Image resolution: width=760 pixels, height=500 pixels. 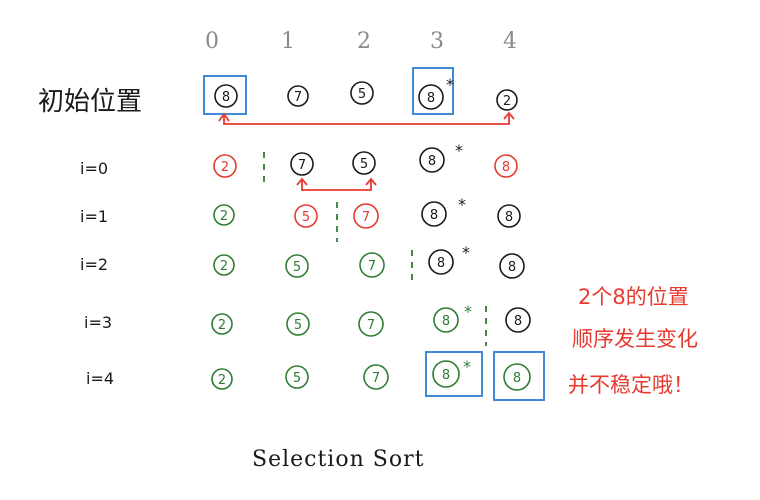 I want to click on column-index-2: 2, so click(x=364, y=41).